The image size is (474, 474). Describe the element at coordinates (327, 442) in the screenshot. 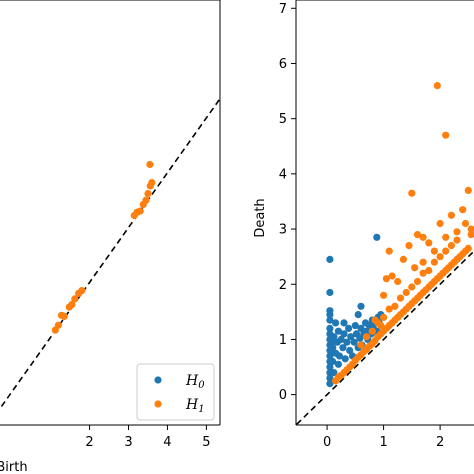

I see `right-x-tick-label: 0` at that location.